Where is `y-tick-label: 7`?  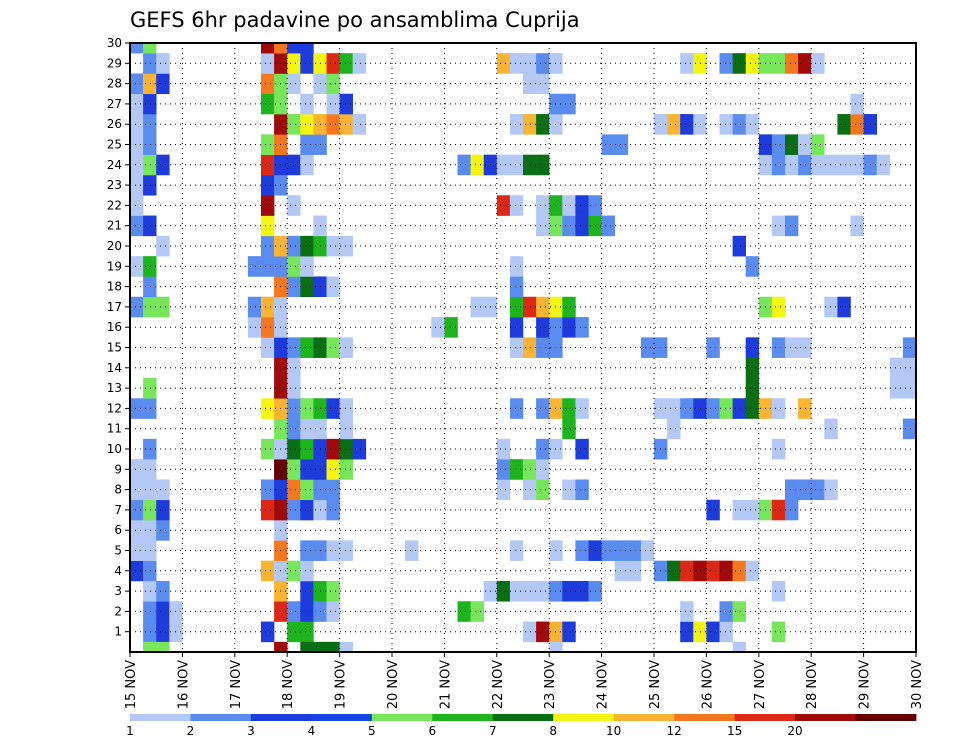 y-tick-label: 7 is located at coordinates (118, 510).